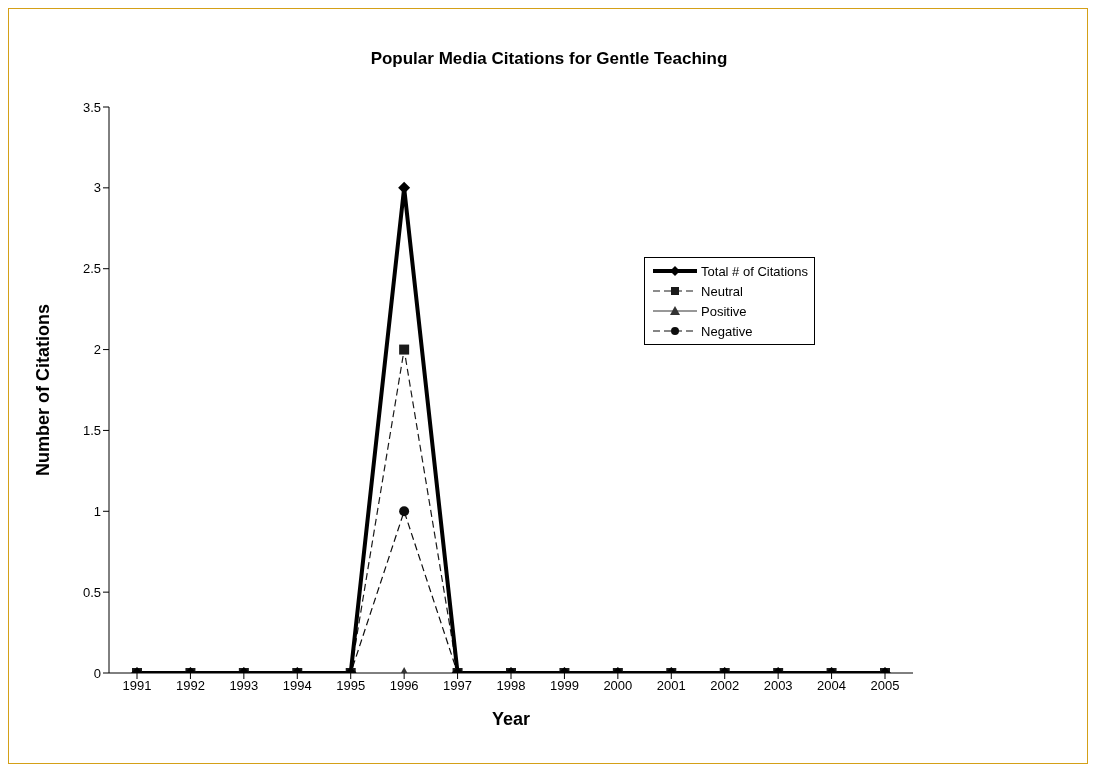  I want to click on x-axis-title: Year, so click(511, 719).